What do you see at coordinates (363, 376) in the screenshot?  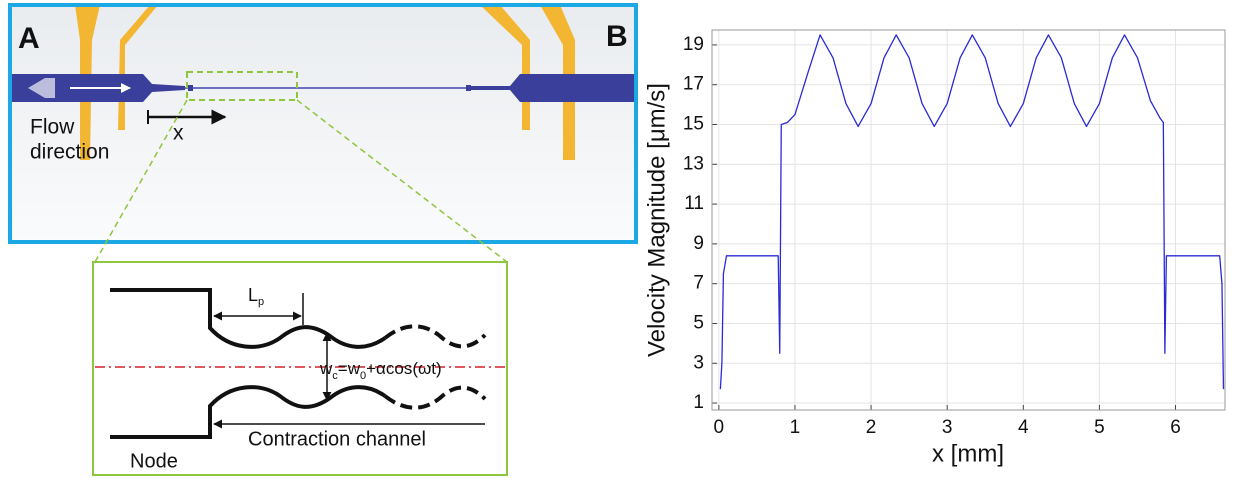 I see `formula-subscript: 0` at bounding box center [363, 376].